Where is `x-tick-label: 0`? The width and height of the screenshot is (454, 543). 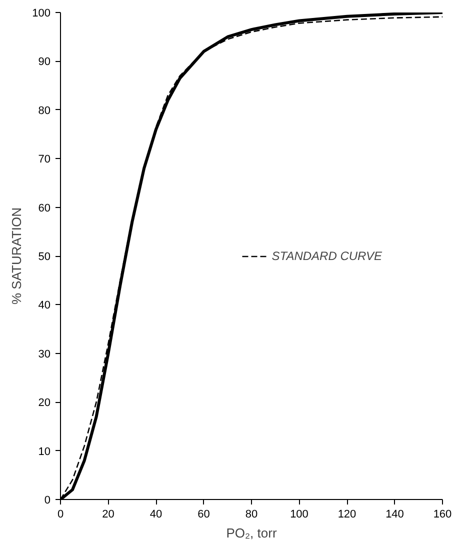
x-tick-label: 0 is located at coordinates (60, 514).